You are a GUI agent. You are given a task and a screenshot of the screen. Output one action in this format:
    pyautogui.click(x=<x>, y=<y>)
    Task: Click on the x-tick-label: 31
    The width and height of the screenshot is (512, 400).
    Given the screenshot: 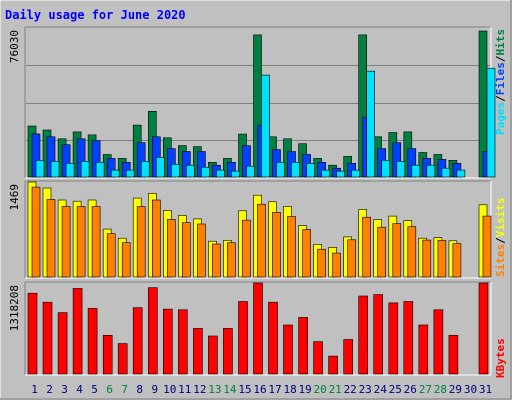 What is the action you would take?
    pyautogui.click(x=485, y=389)
    